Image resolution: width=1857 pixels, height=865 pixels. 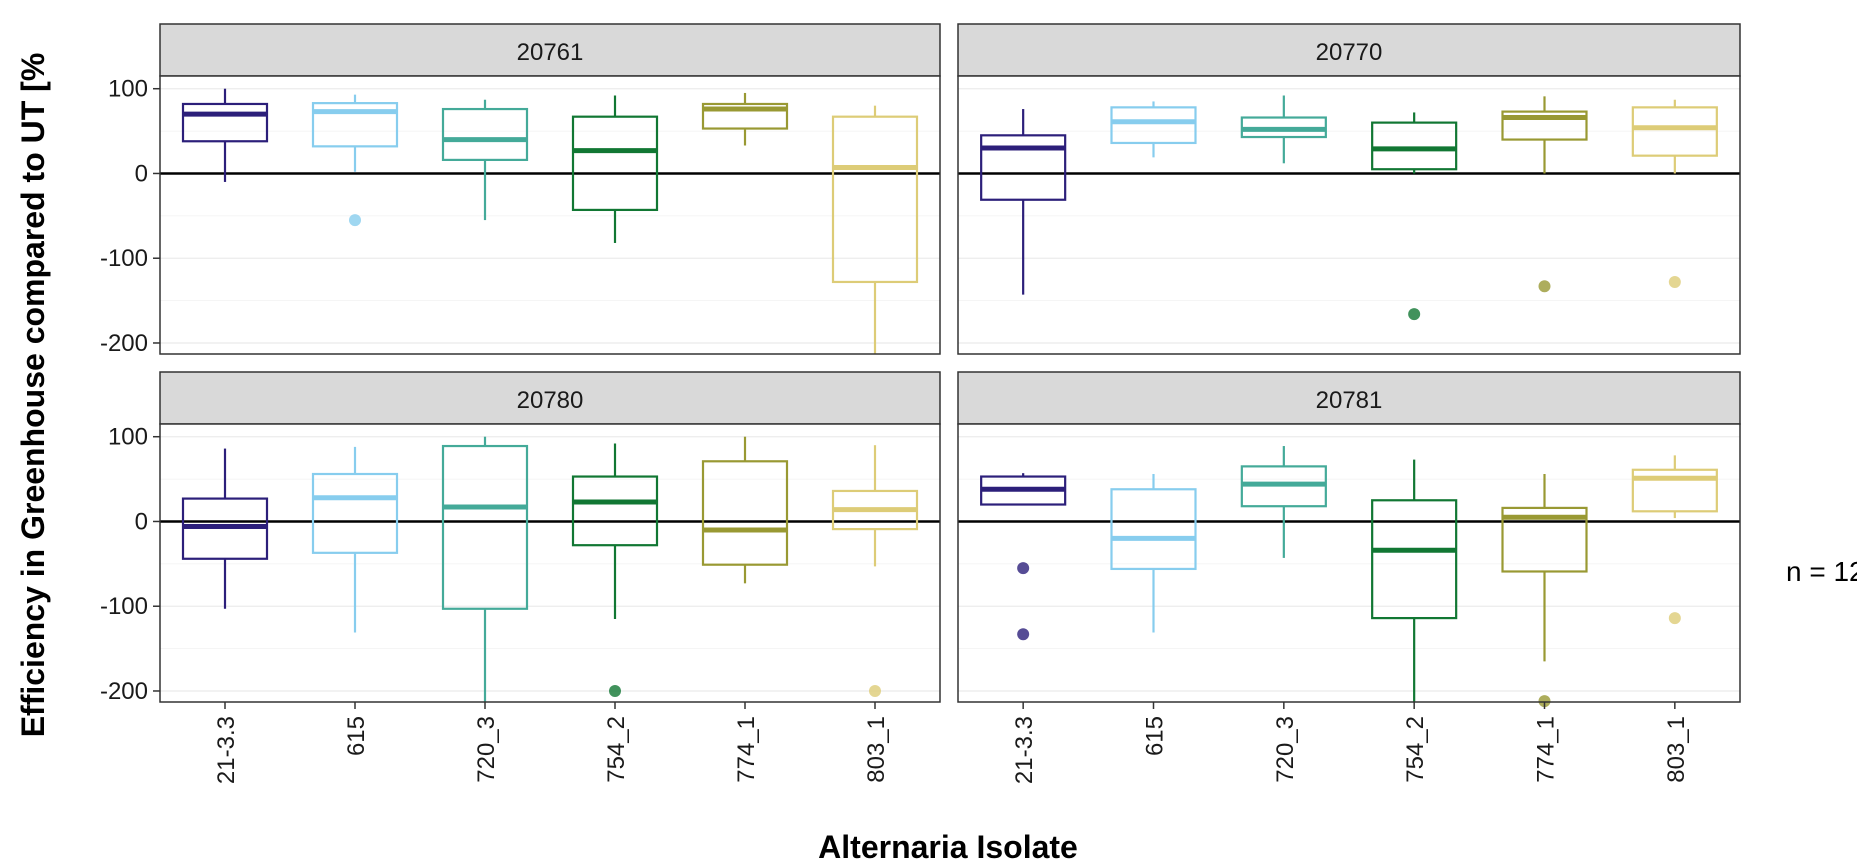 I want to click on sample-size-note: n = 12, so click(x=1821, y=571).